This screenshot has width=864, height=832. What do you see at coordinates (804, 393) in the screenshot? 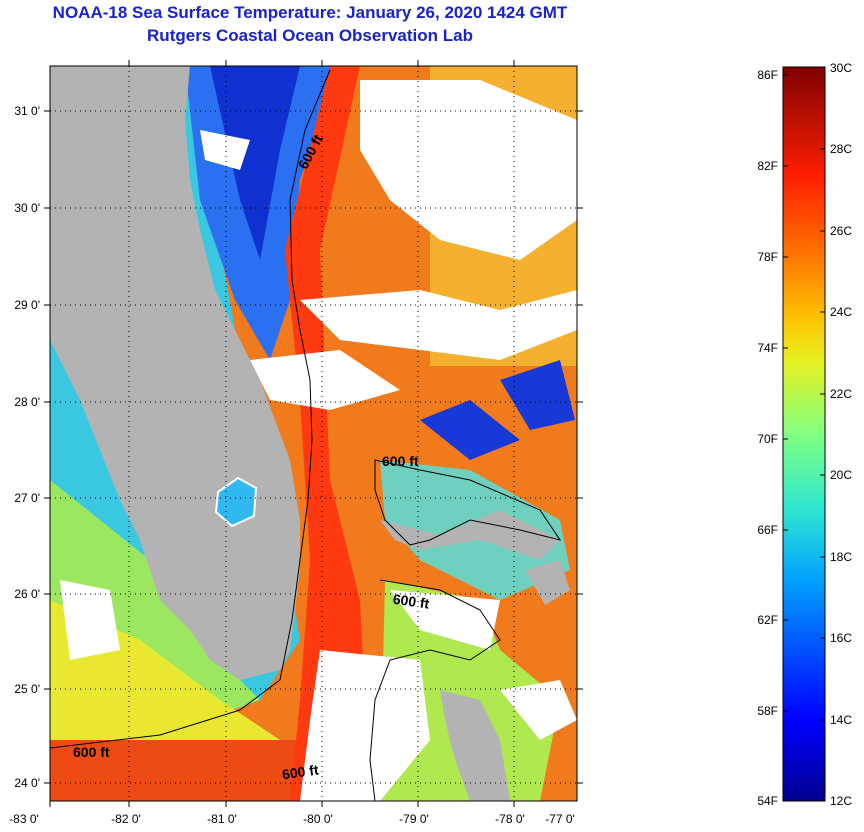
I see `colorbar-ticks` at bounding box center [804, 393].